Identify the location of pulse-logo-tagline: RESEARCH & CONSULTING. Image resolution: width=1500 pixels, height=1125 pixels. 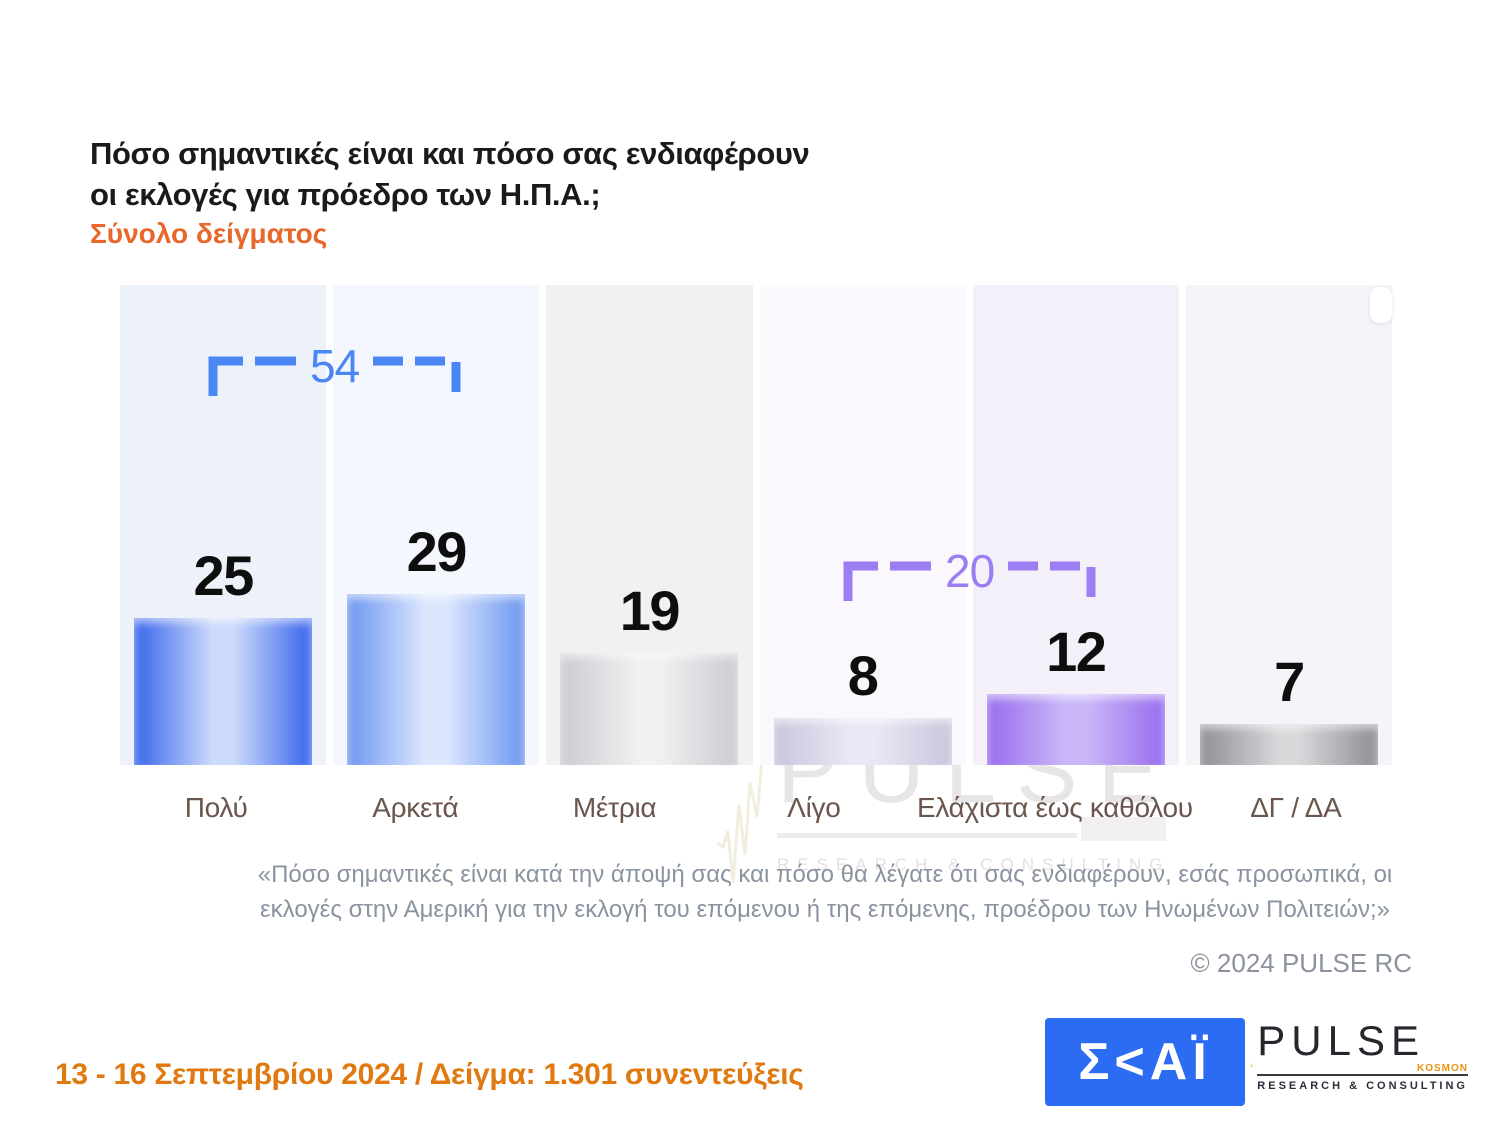
(1362, 1086).